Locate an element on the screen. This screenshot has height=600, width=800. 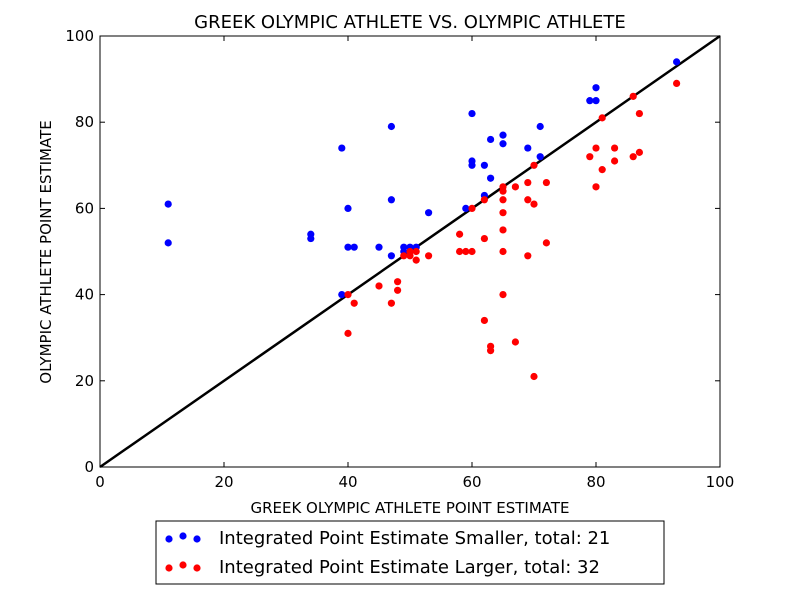
y-tick-label: 100 is located at coordinates (79, 36).